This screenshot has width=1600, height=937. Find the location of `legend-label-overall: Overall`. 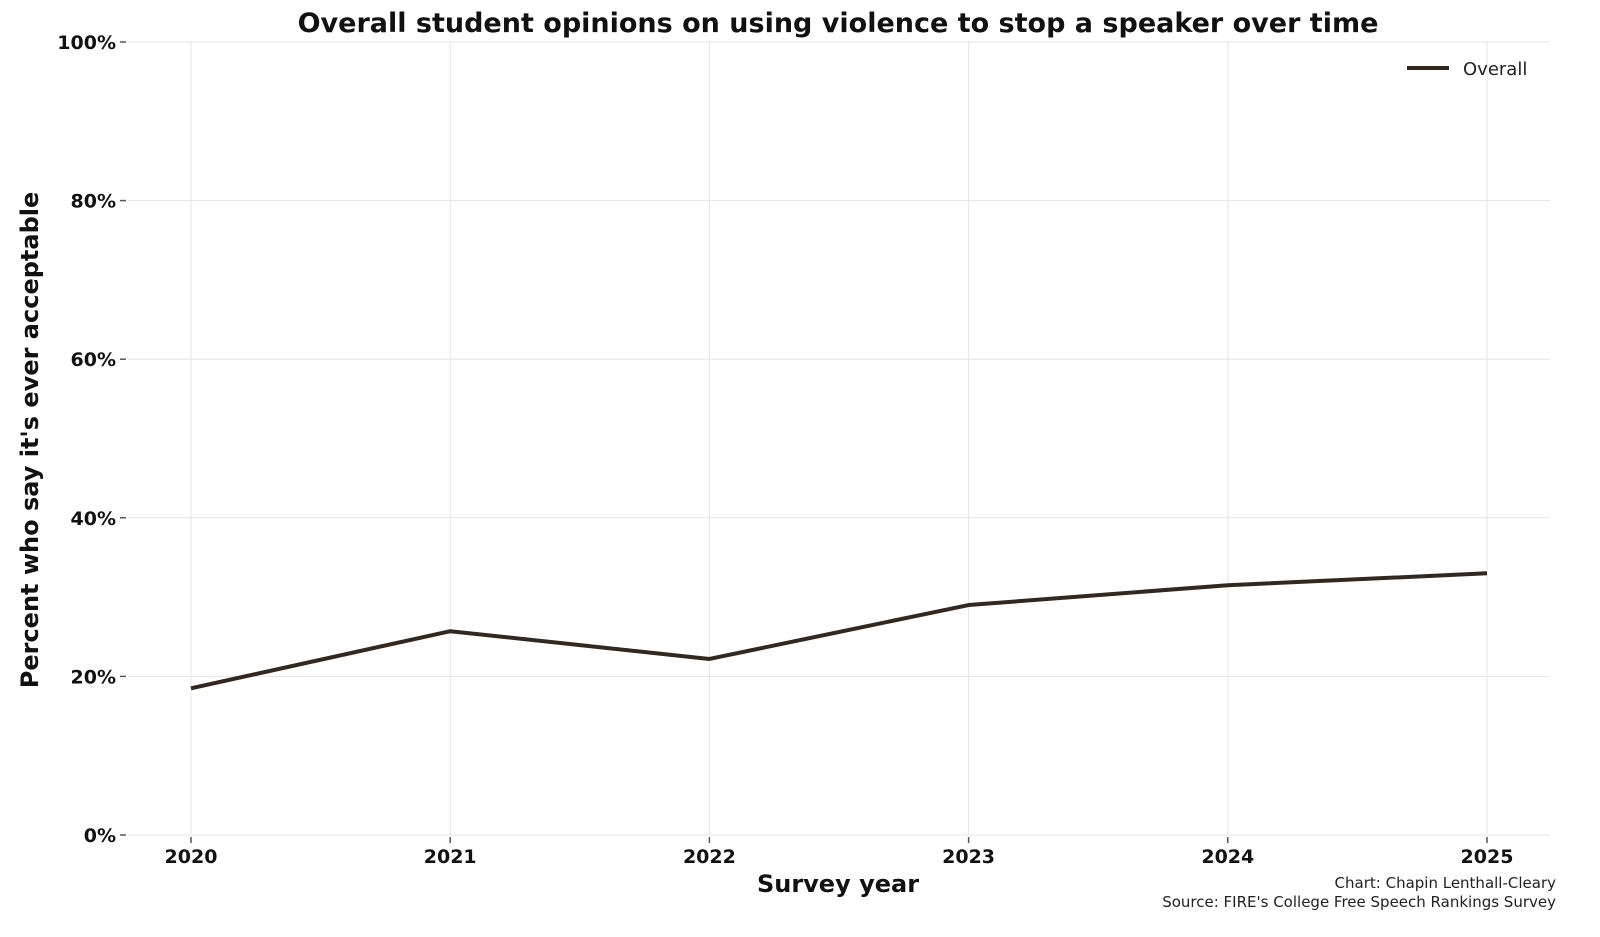

legend-label-overall: Overall is located at coordinates (1495, 69).